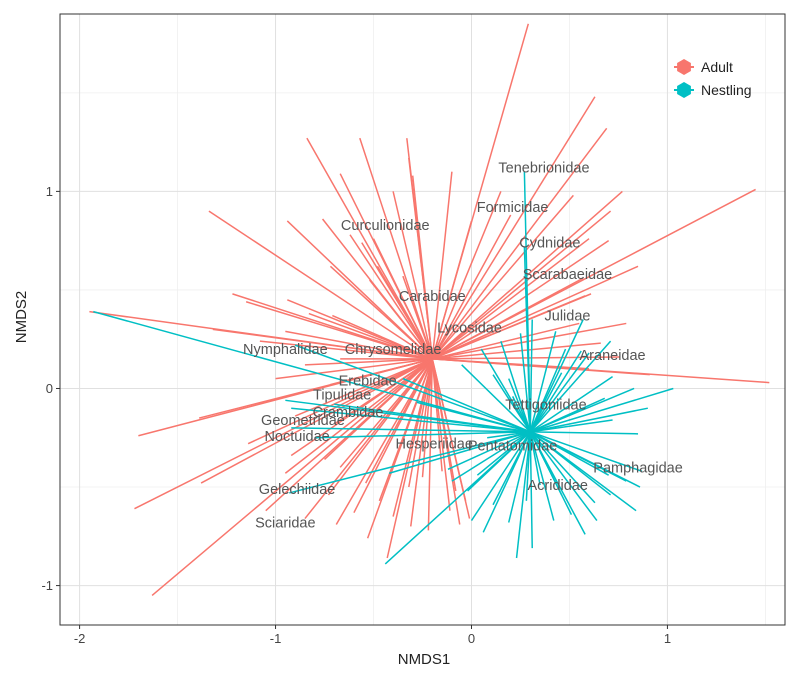 The height and width of the screenshot is (676, 805). I want to click on family-label: Tenebrionidae, so click(543, 169).